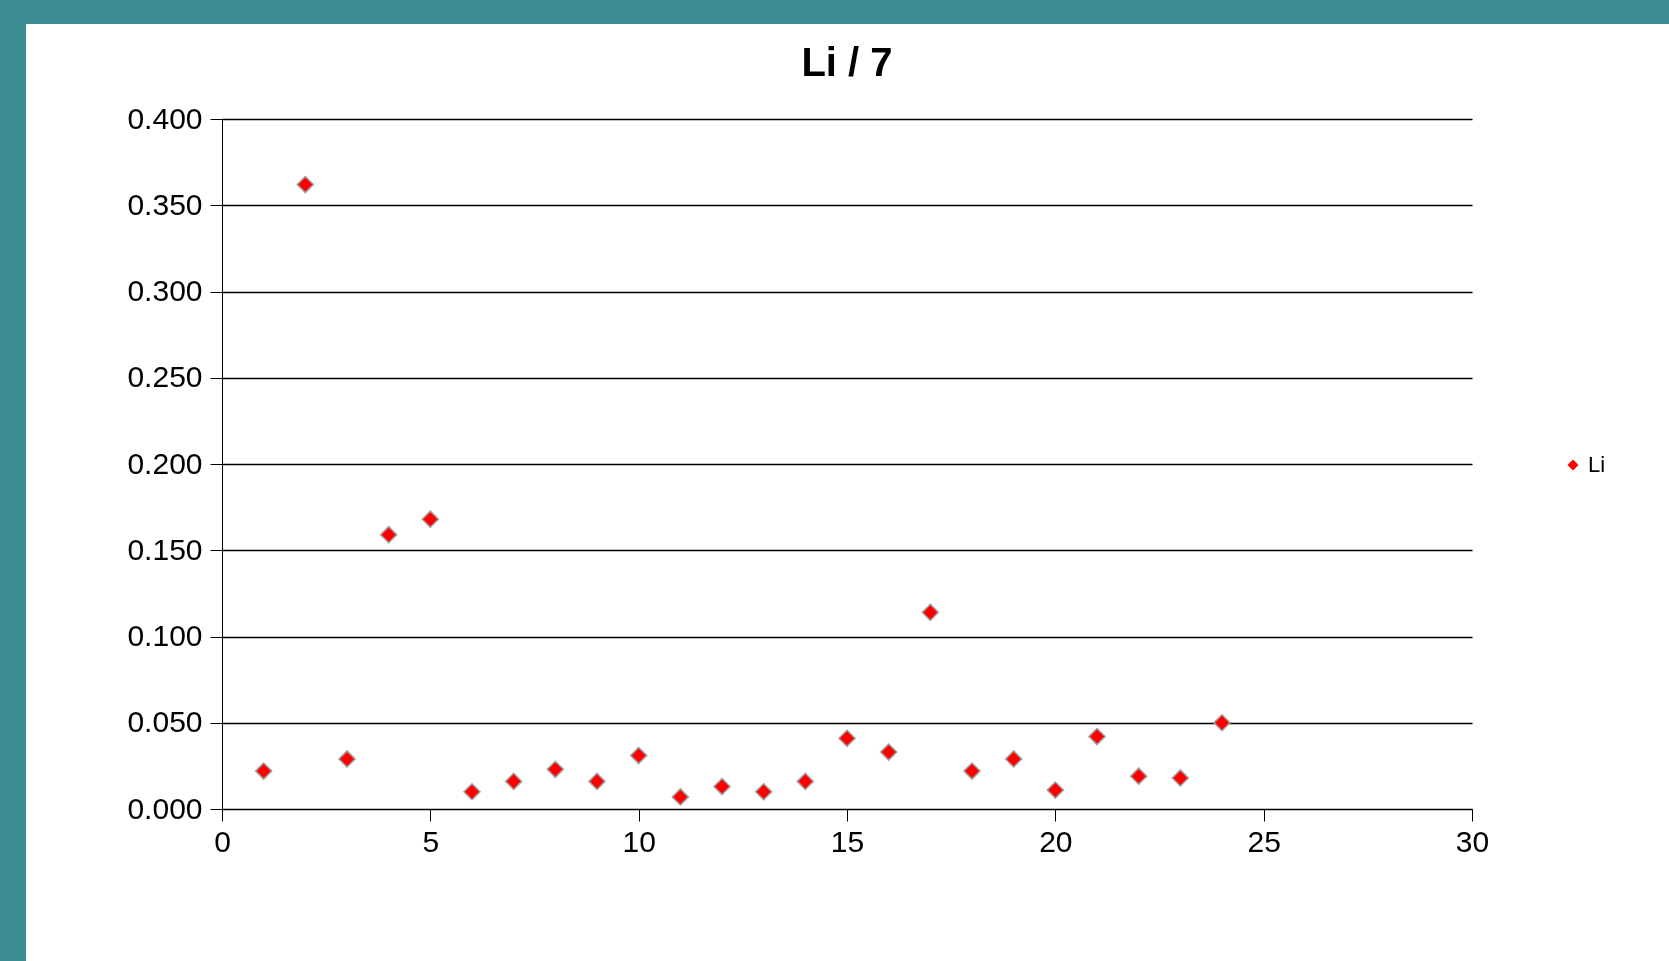 The height and width of the screenshot is (961, 1669). Describe the element at coordinates (222, 841) in the screenshot. I see `x-tick-label: 0` at that location.